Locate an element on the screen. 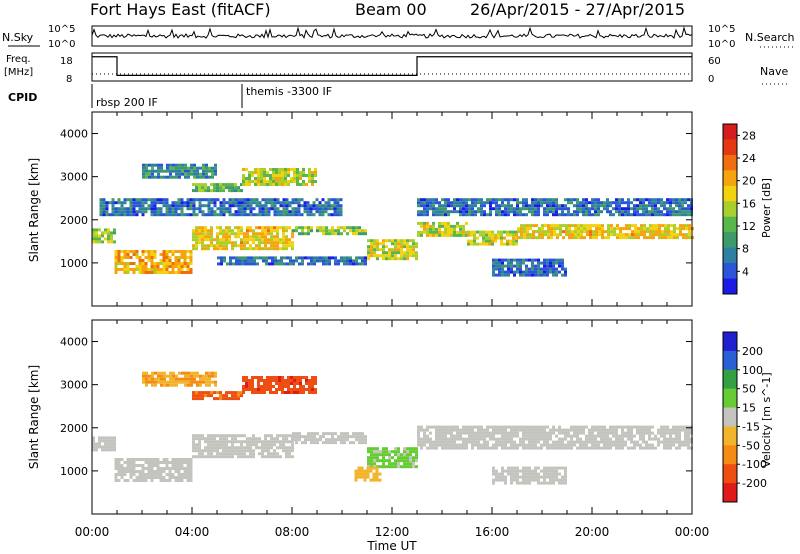  y-tick-label: 3000 is located at coordinates (74, 177).